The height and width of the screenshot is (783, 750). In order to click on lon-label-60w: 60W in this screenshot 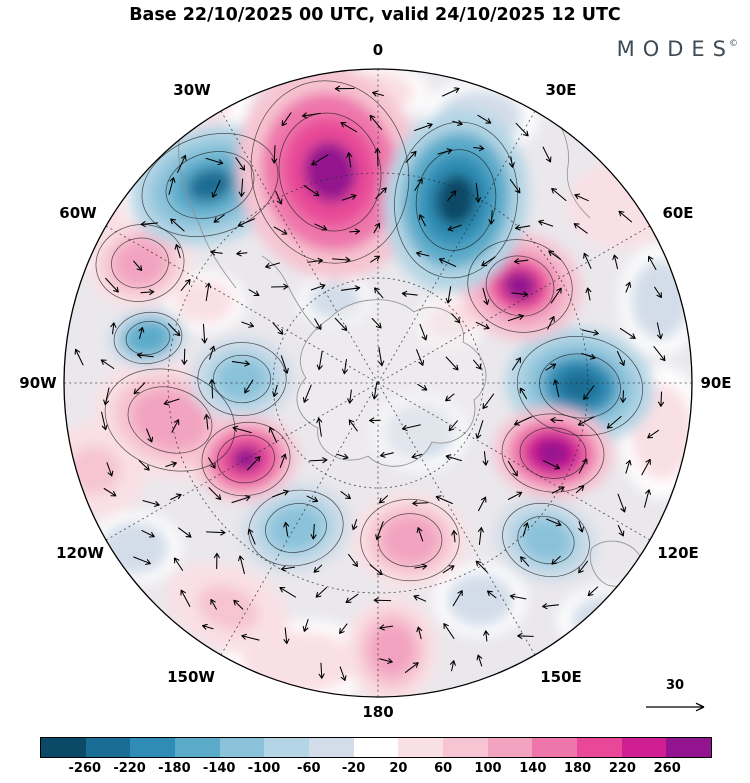, I will do `click(78, 213)`.